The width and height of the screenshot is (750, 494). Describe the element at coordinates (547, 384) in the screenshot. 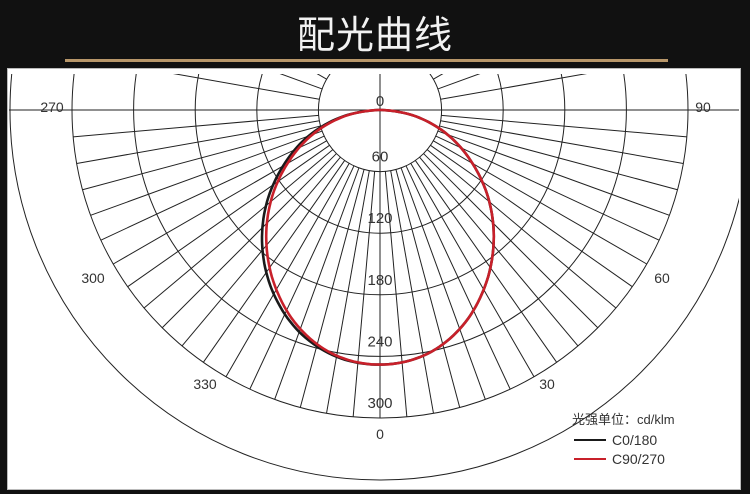

I see `angle-label-30: 30` at that location.